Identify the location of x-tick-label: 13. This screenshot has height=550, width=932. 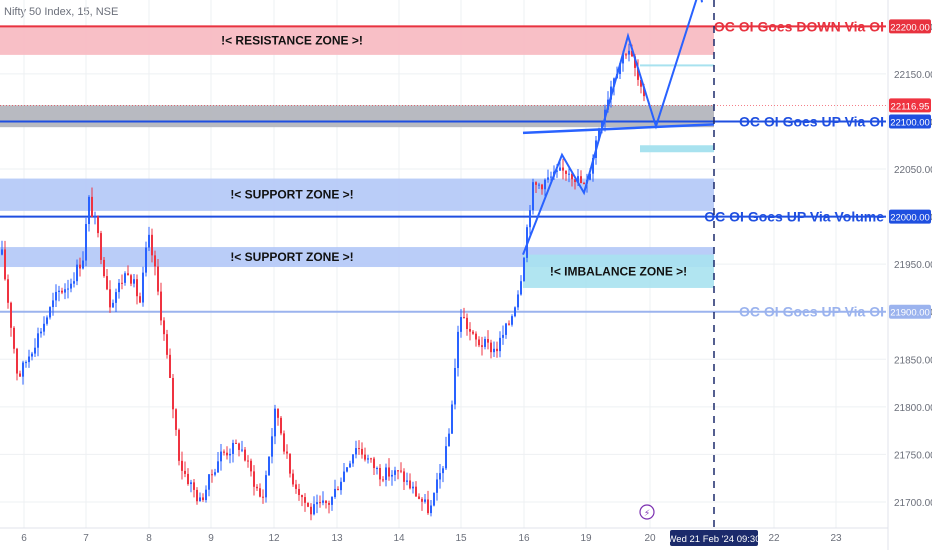
(337, 538).